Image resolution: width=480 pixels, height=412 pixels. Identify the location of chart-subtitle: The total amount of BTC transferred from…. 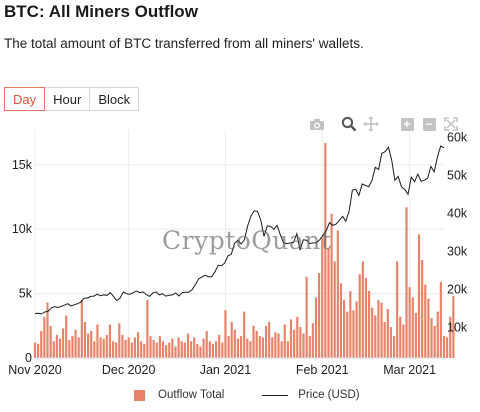
(184, 43).